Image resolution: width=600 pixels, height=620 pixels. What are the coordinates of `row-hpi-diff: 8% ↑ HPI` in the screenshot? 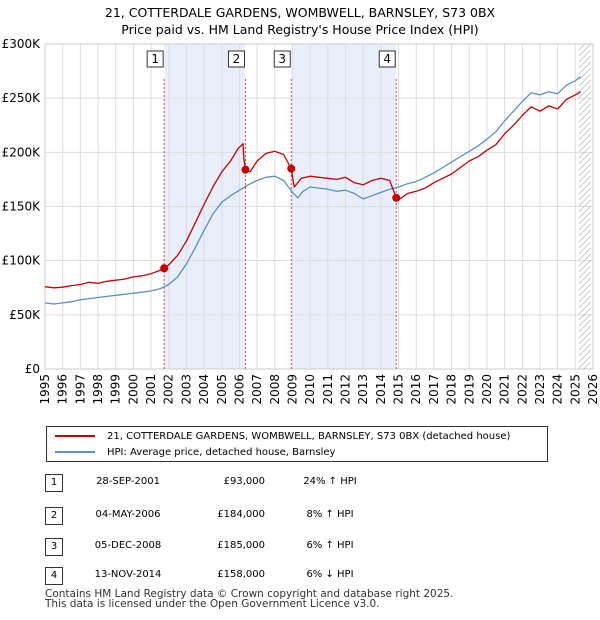 It's located at (330, 514).